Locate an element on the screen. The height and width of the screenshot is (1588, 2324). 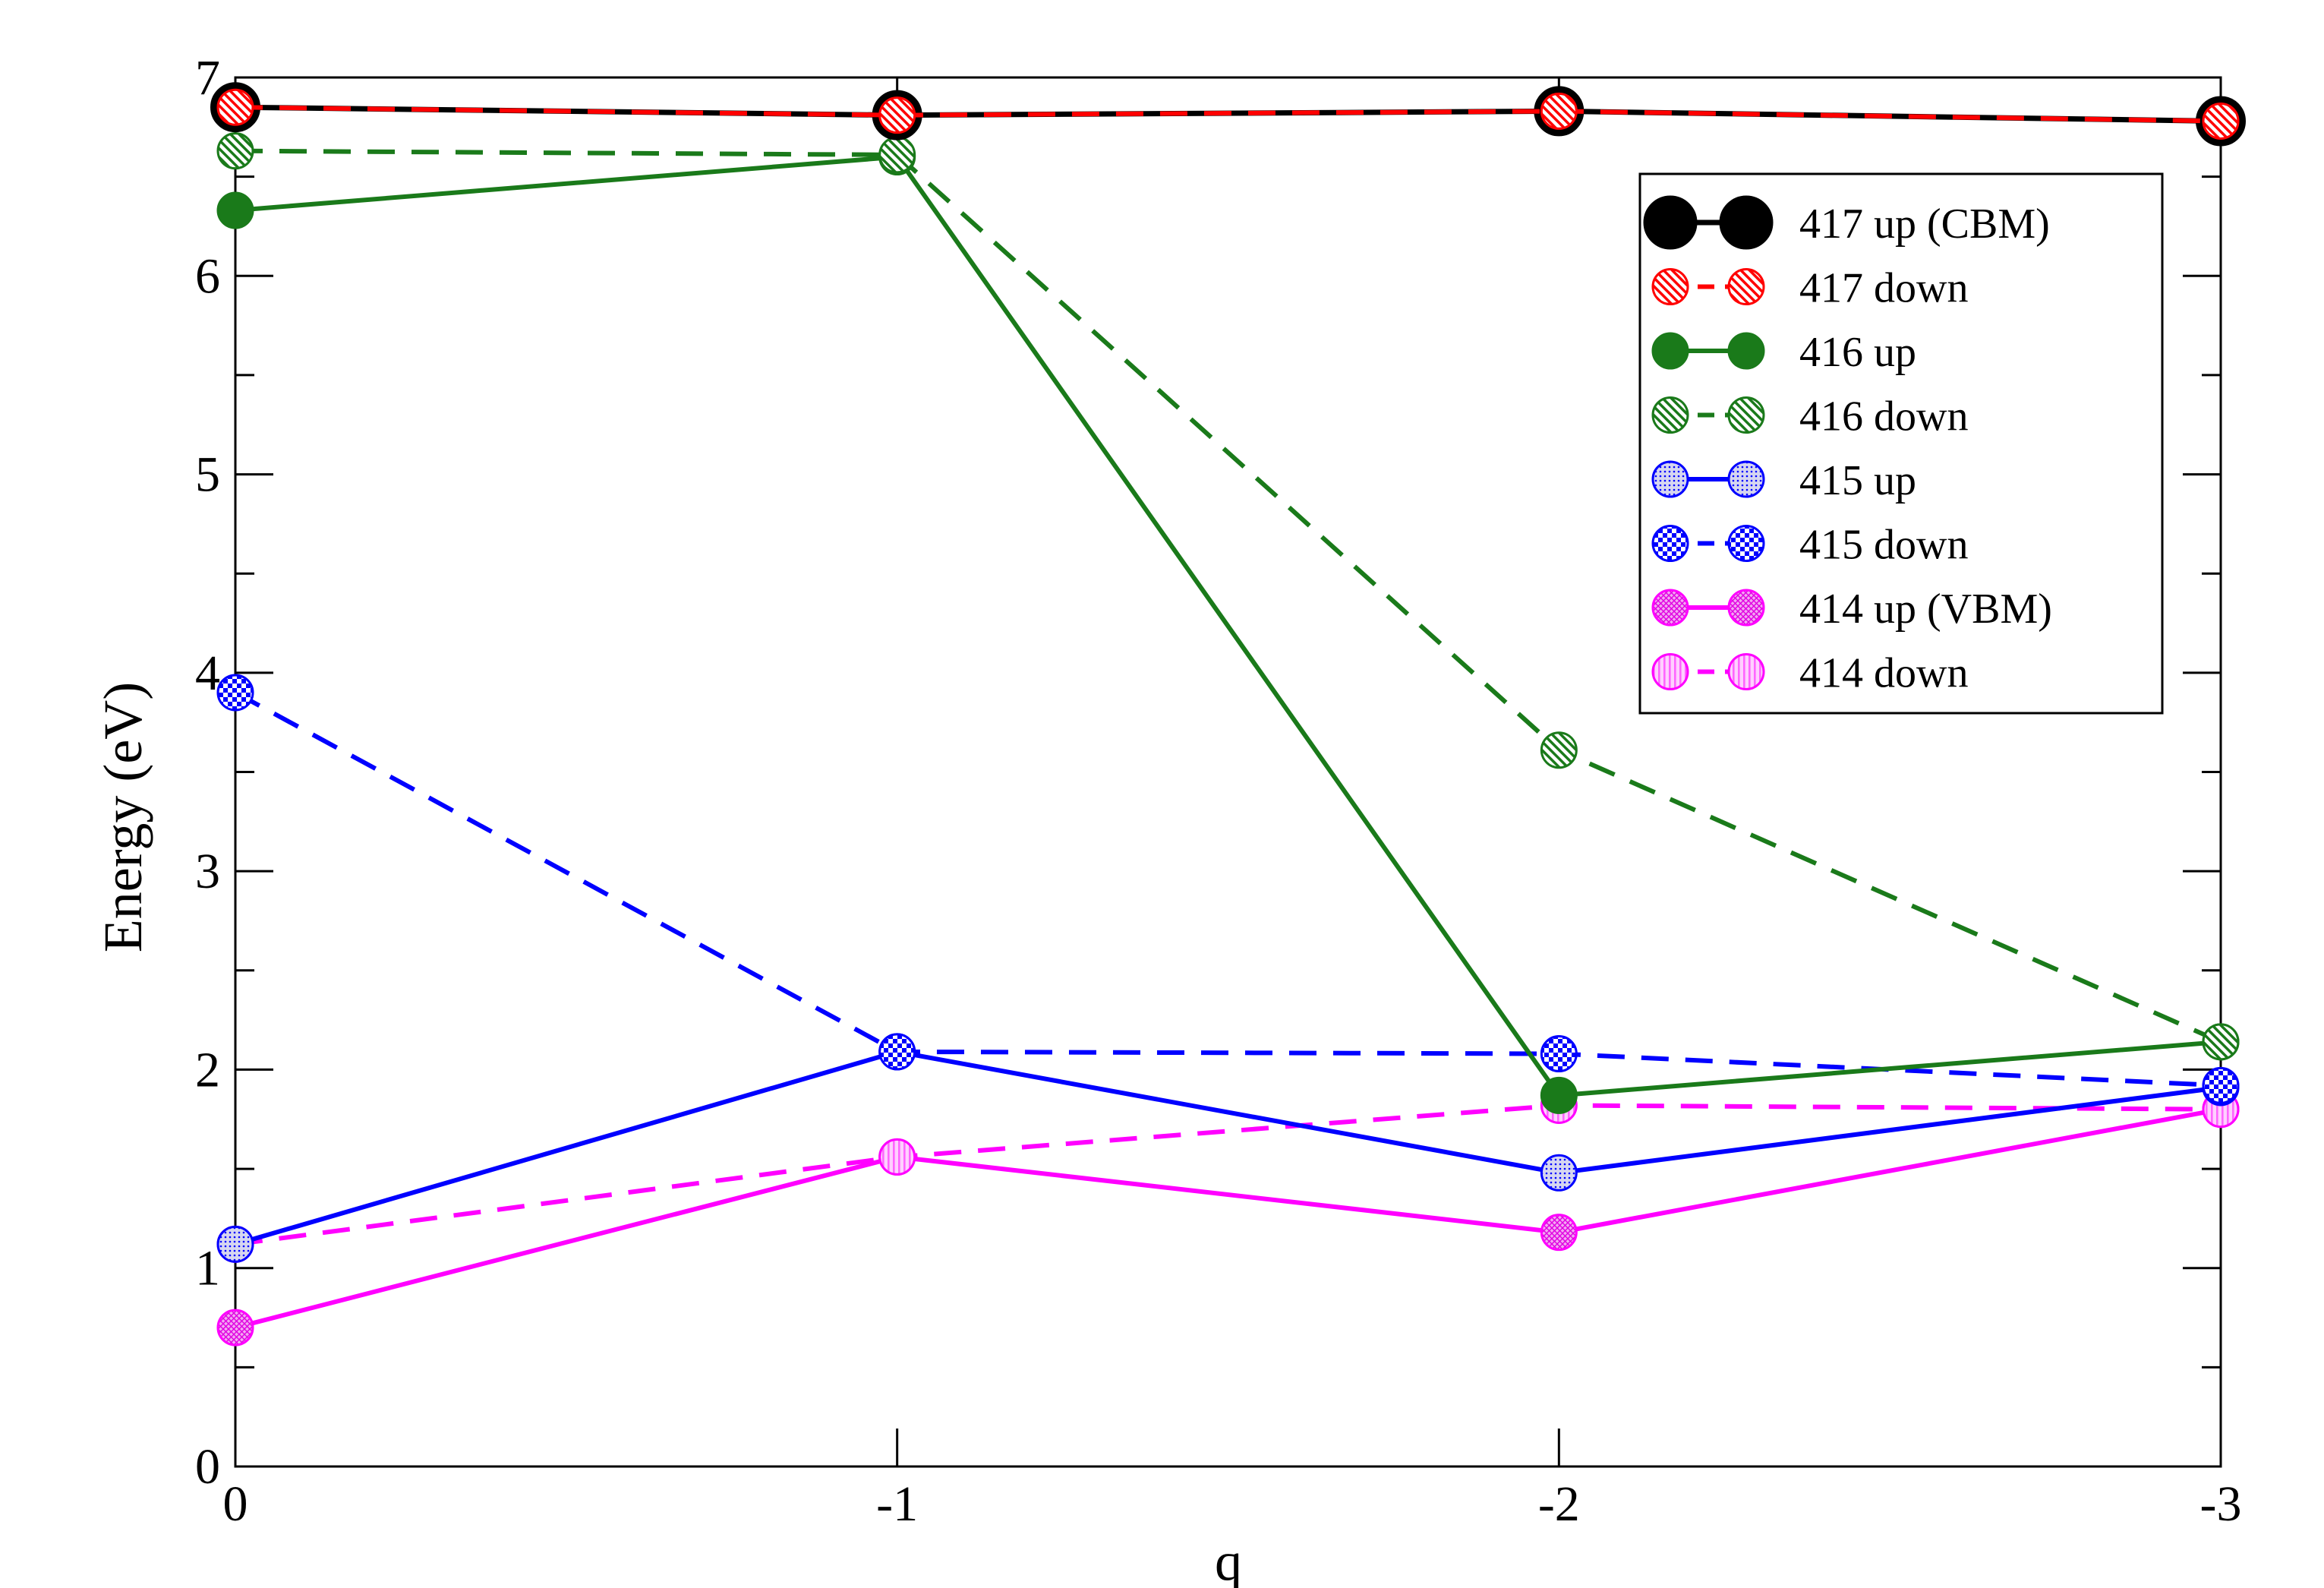
x-tick-label: -3 is located at coordinates (2221, 1504).